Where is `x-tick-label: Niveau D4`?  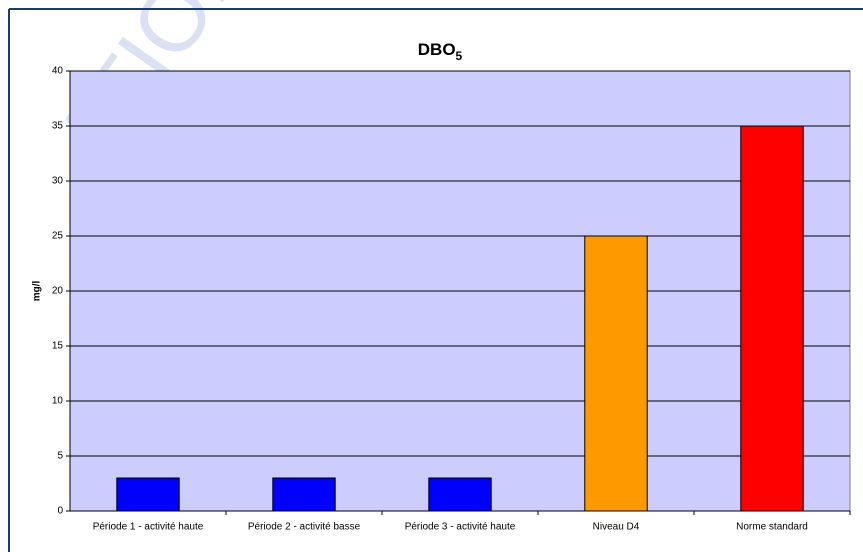
x-tick-label: Niveau D4 is located at coordinates (616, 527).